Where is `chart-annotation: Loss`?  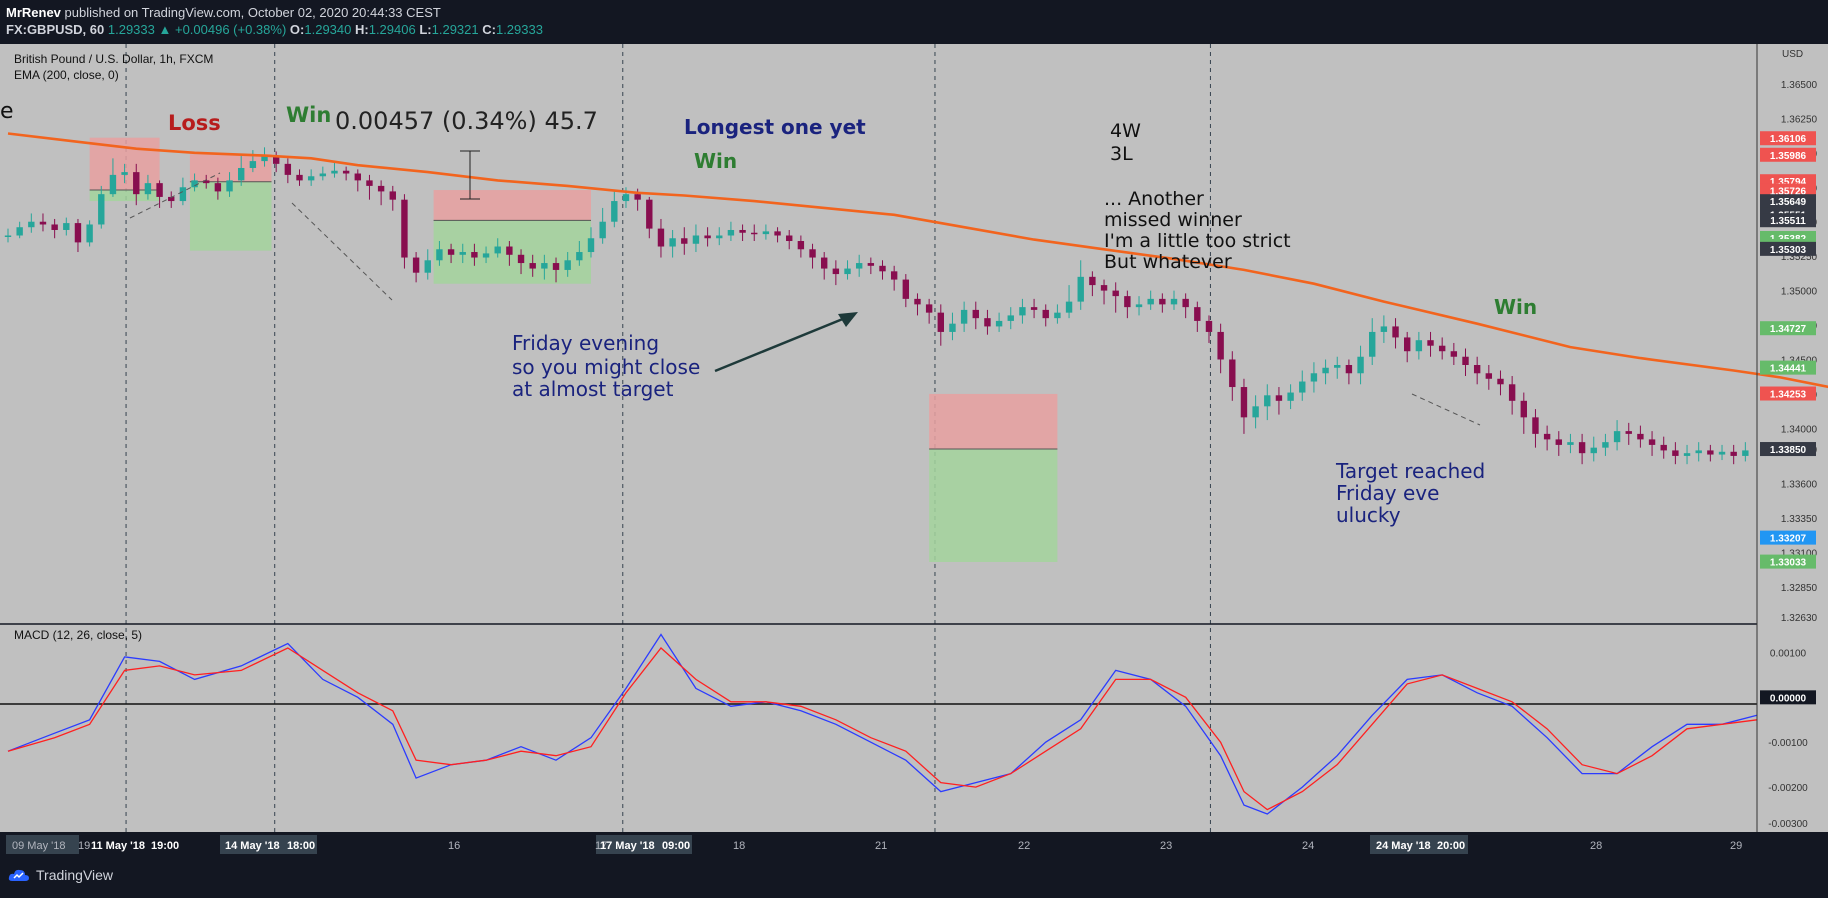 chart-annotation: Loss is located at coordinates (194, 123).